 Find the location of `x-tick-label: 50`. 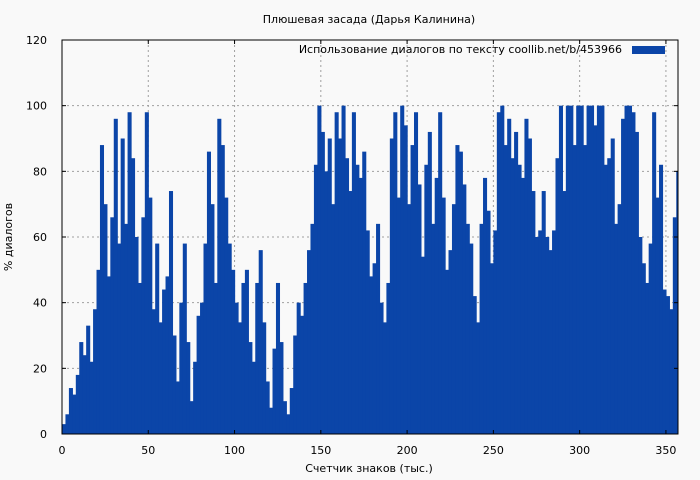

x-tick-label: 50 is located at coordinates (148, 450).